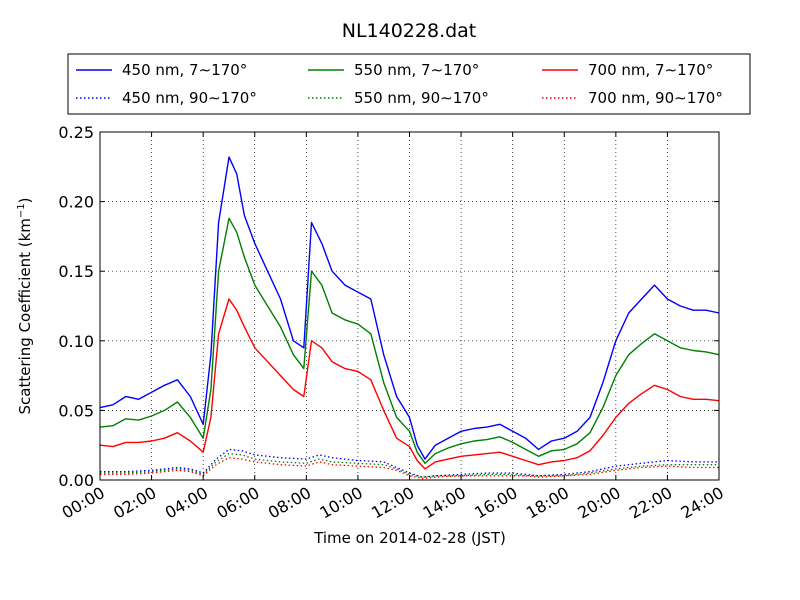 The width and height of the screenshot is (800, 600). I want to click on legend-label-0: 450 nm, 7∼170°, so click(184, 70).